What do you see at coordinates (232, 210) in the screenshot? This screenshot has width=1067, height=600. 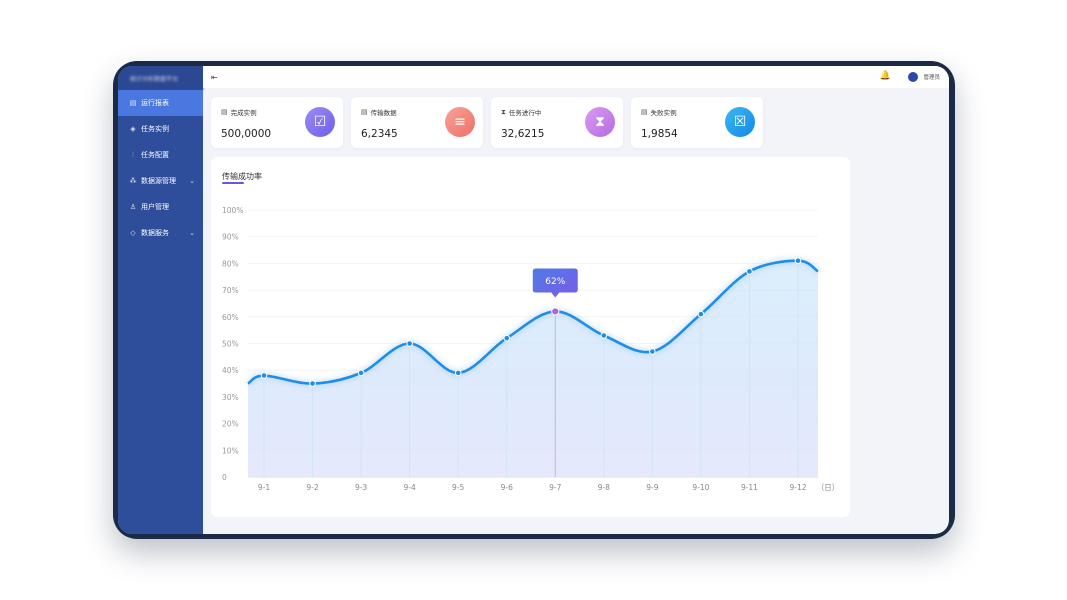 I see `y-tick-label: 100%` at bounding box center [232, 210].